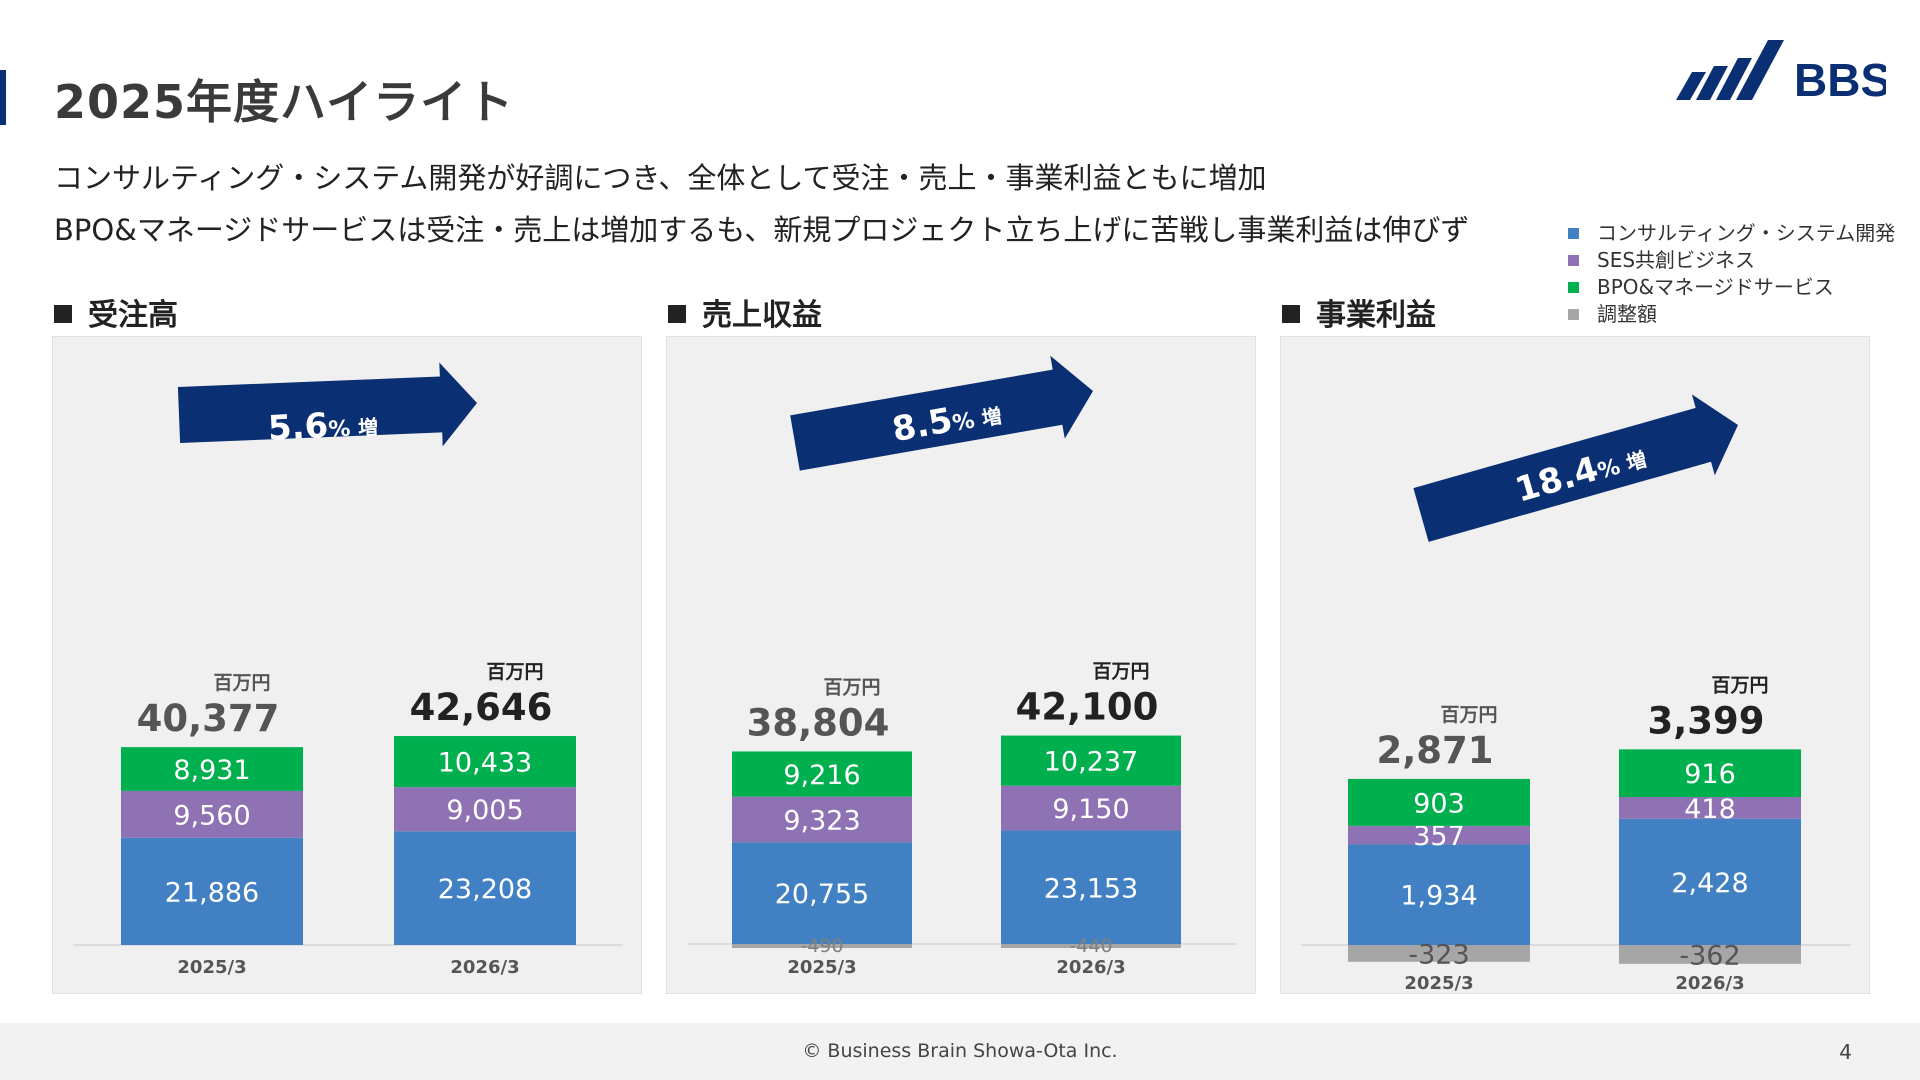 The image size is (1920, 1080). What do you see at coordinates (745, 312) in the screenshot?
I see `section-head-revenue: 売上収益` at bounding box center [745, 312].